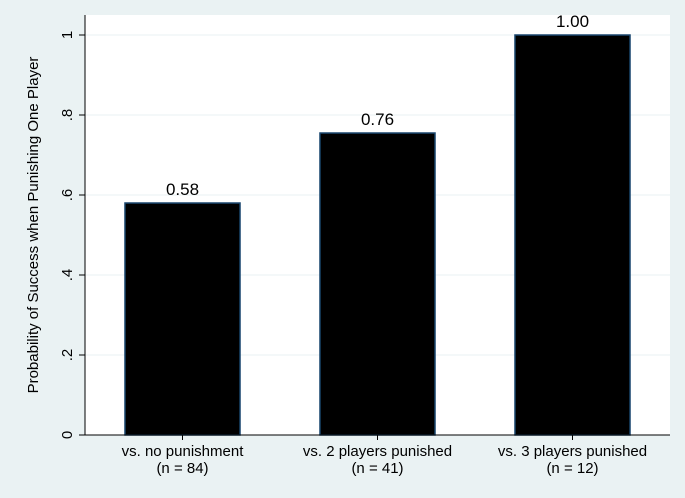 This screenshot has height=498, width=685. Describe the element at coordinates (67, 355) in the screenshot. I see `y-tick-label: .2` at that location.